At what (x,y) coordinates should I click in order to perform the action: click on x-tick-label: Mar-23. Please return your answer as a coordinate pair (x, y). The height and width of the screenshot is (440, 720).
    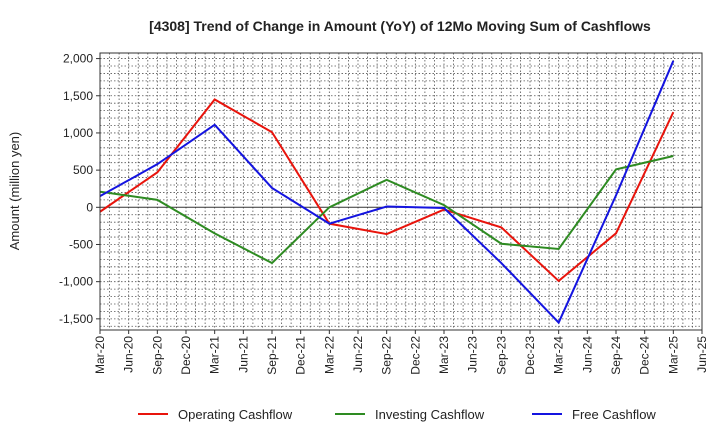
    Looking at the image, I should click on (444, 355).